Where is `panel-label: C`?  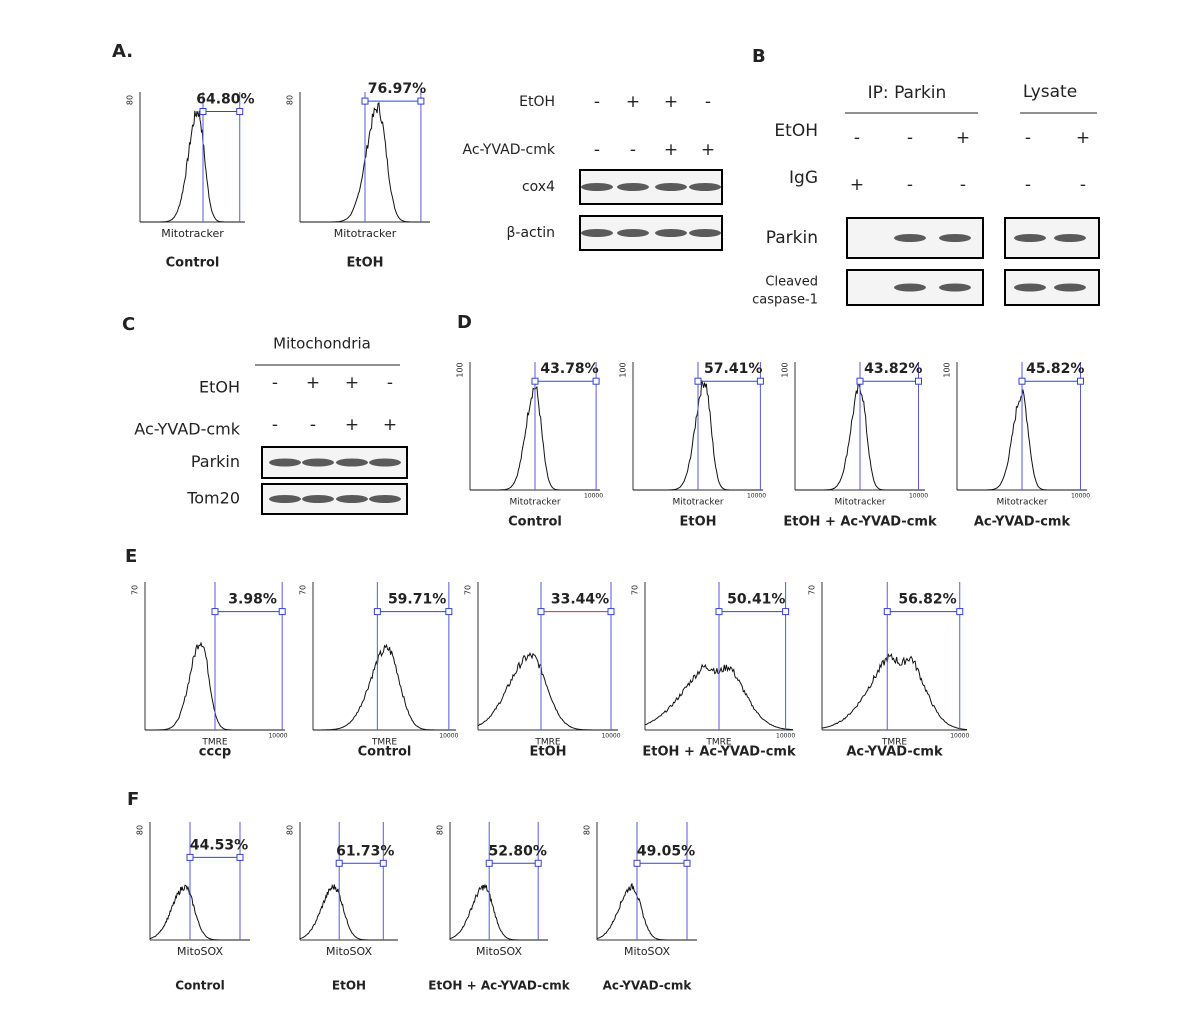
panel-label: C is located at coordinates (128, 324).